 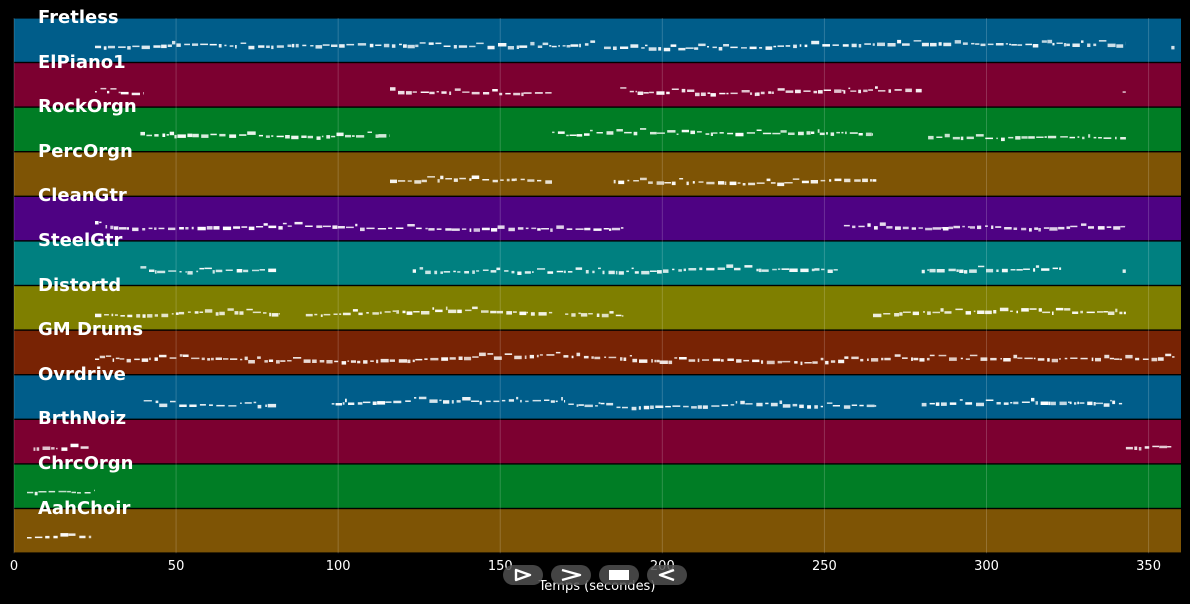 I want to click on track-label-11: AahChoir, so click(x=84, y=508).